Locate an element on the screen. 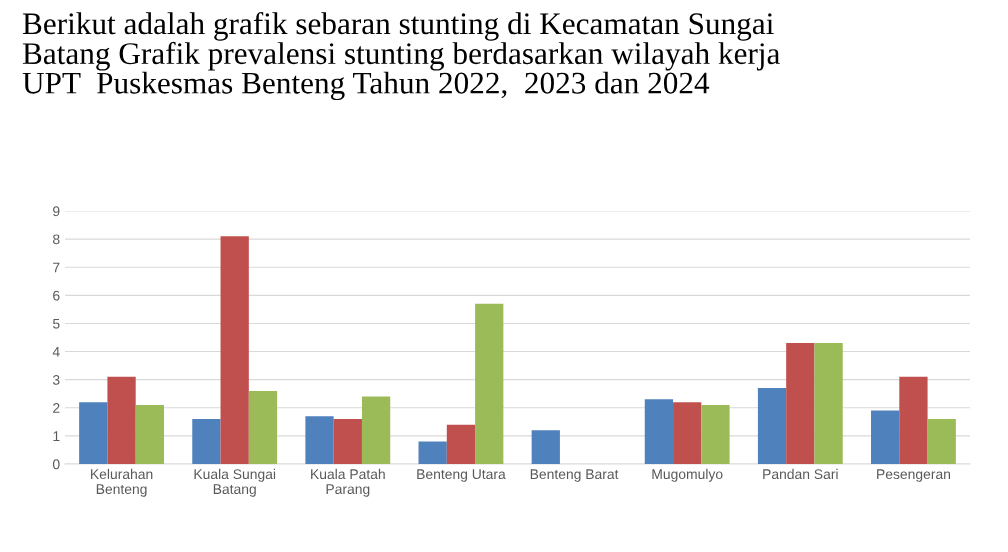 The width and height of the screenshot is (1008, 552). y-tick-label: 1 is located at coordinates (56, 436).